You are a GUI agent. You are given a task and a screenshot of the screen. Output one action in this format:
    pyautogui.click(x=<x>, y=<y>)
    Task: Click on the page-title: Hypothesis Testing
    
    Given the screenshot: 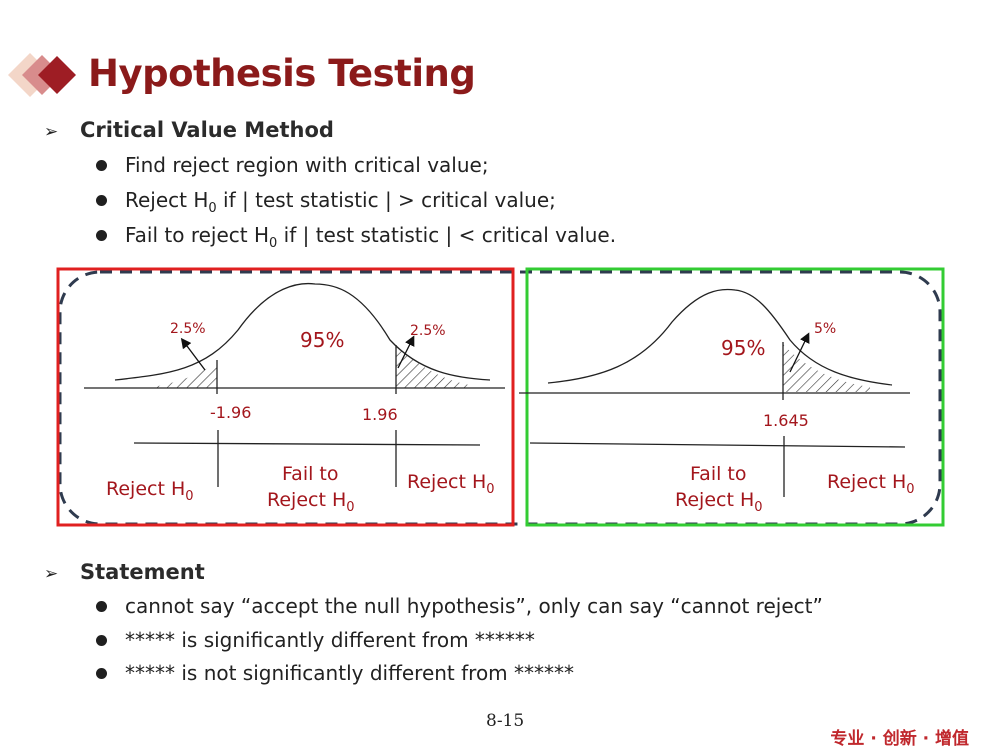 What is the action you would take?
    pyautogui.click(x=282, y=73)
    